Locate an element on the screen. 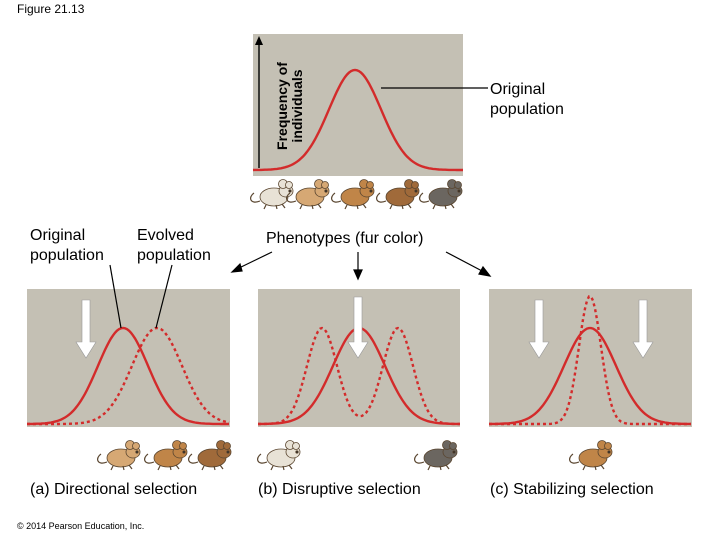  original-population-label: Original population is located at coordinates (527, 100).